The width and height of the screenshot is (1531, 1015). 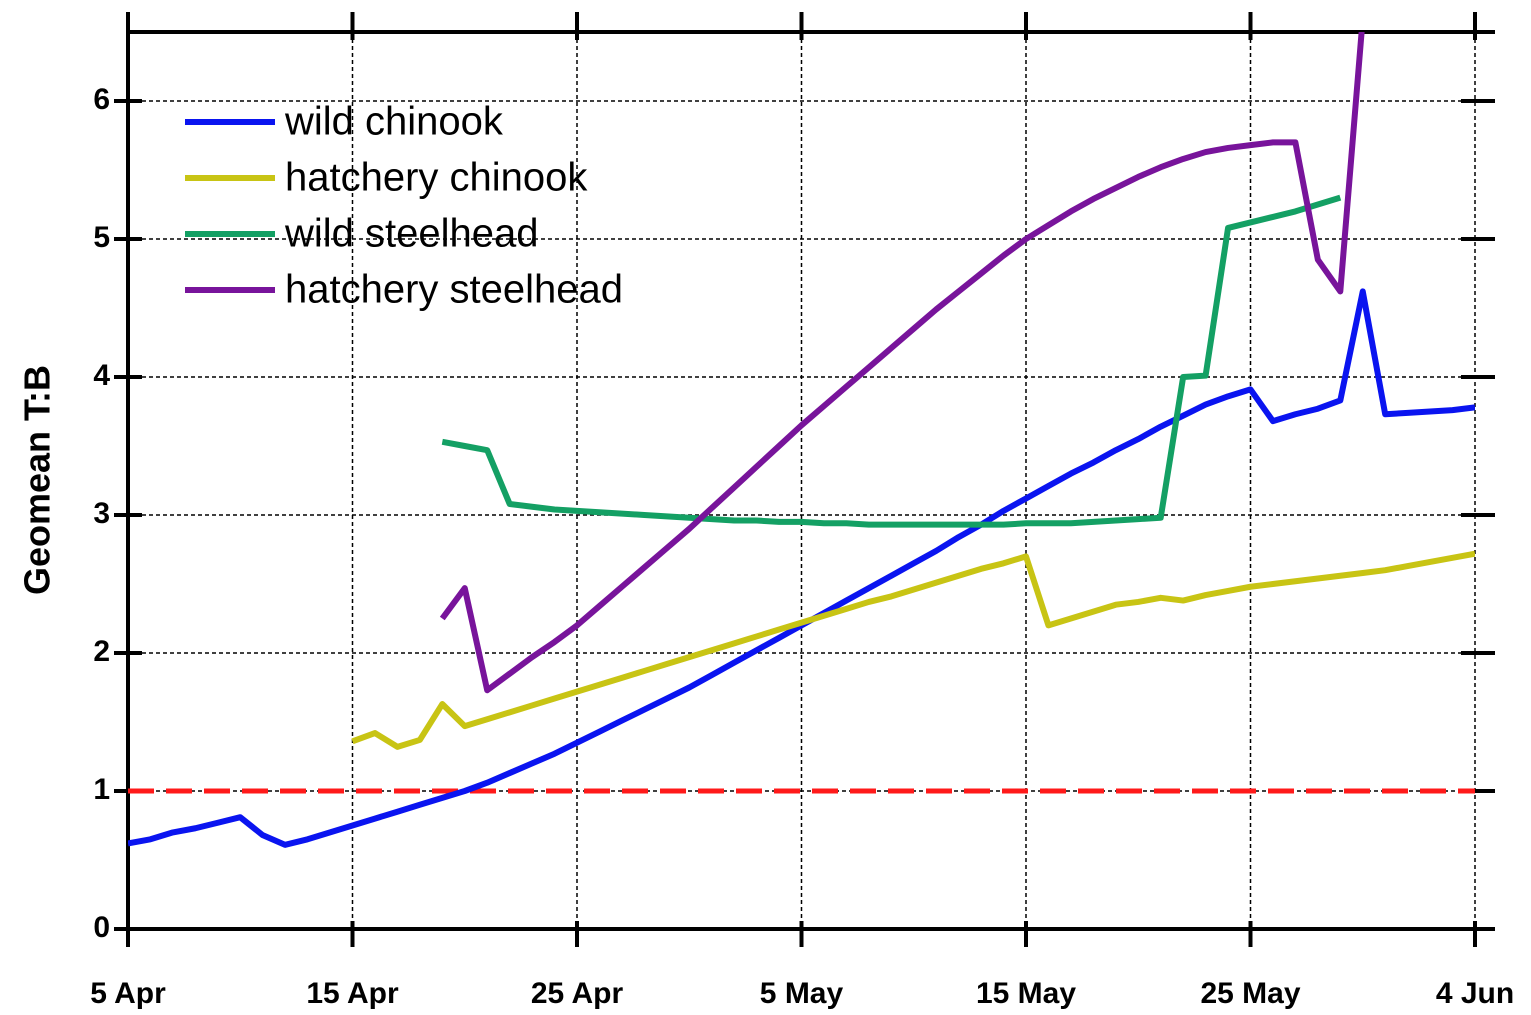 What do you see at coordinates (913, 650) in the screenshot?
I see `series-line` at bounding box center [913, 650].